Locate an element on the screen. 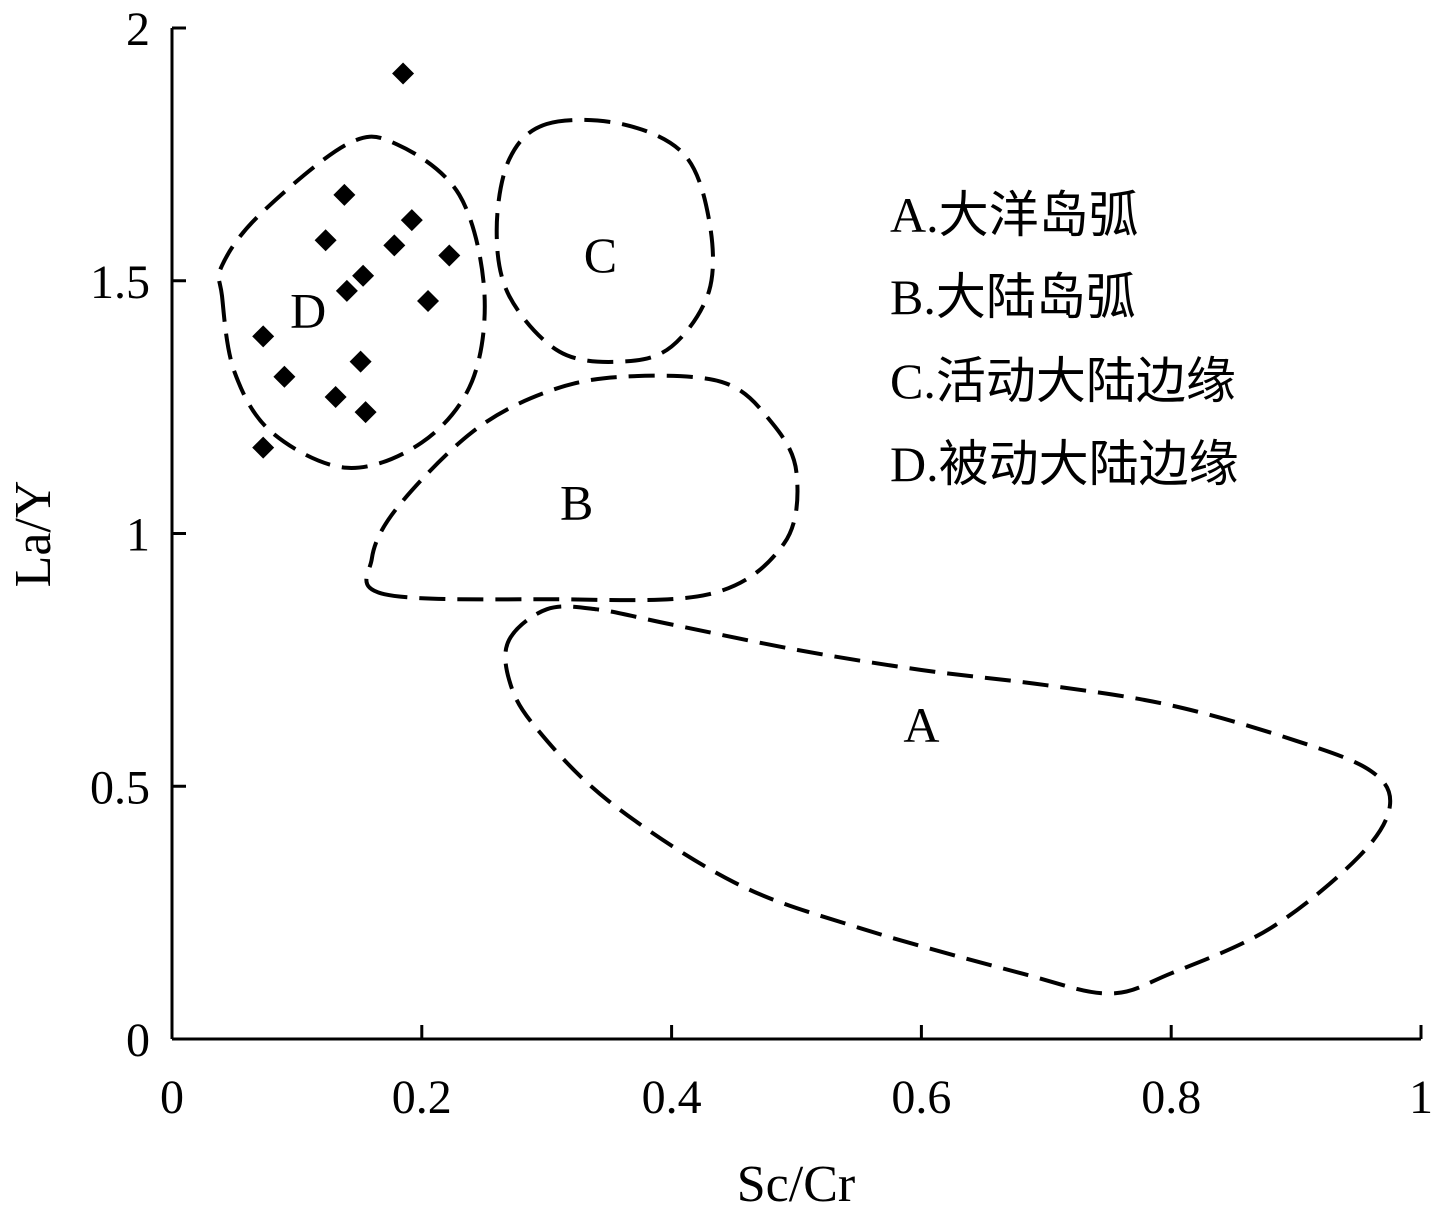 This screenshot has width=1436, height=1220. legend-item-d: D.被动大陆边缘 is located at coordinates (1064, 464).